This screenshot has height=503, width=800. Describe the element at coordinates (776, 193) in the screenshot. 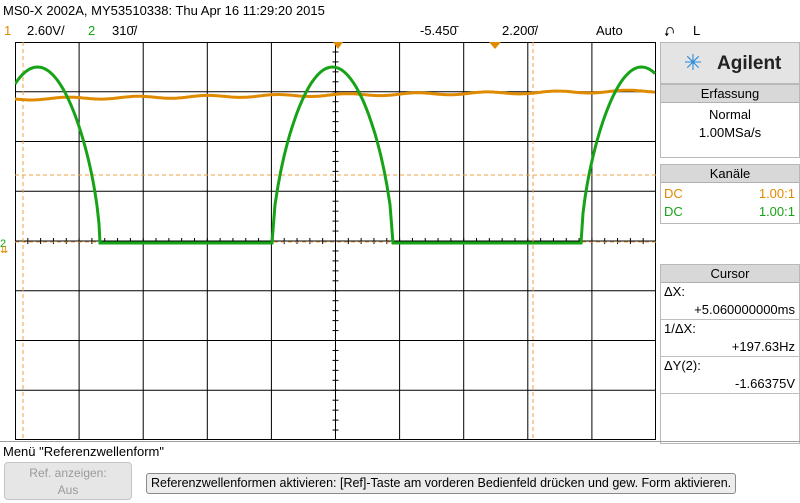

I see `ch1-probe-ratio: 1.00:1` at that location.